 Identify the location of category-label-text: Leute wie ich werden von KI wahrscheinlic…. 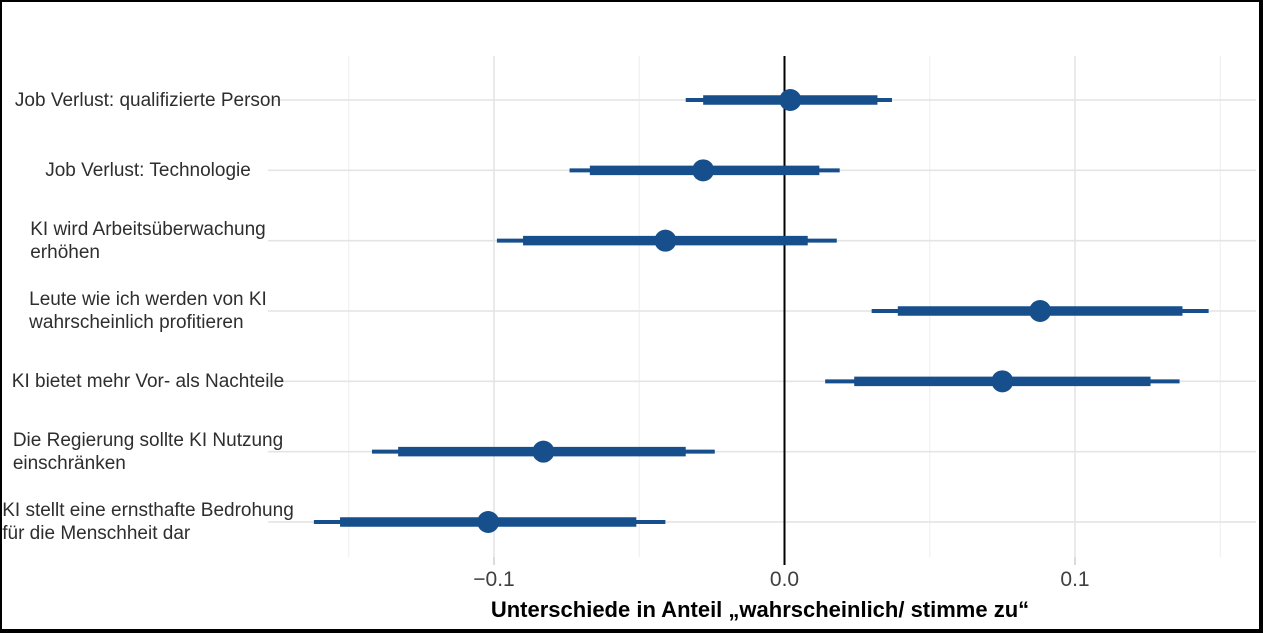
(148, 310).